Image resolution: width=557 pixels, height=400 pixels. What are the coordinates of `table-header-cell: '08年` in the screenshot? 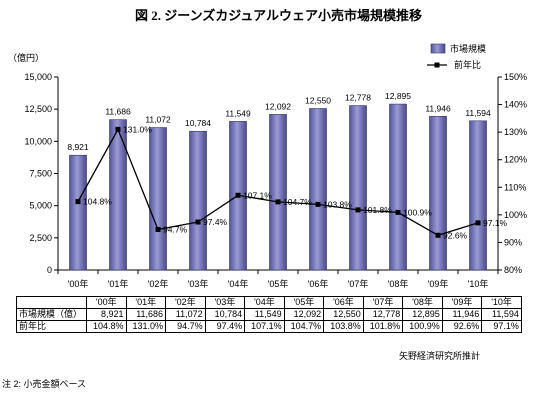 It's located at (422, 302).